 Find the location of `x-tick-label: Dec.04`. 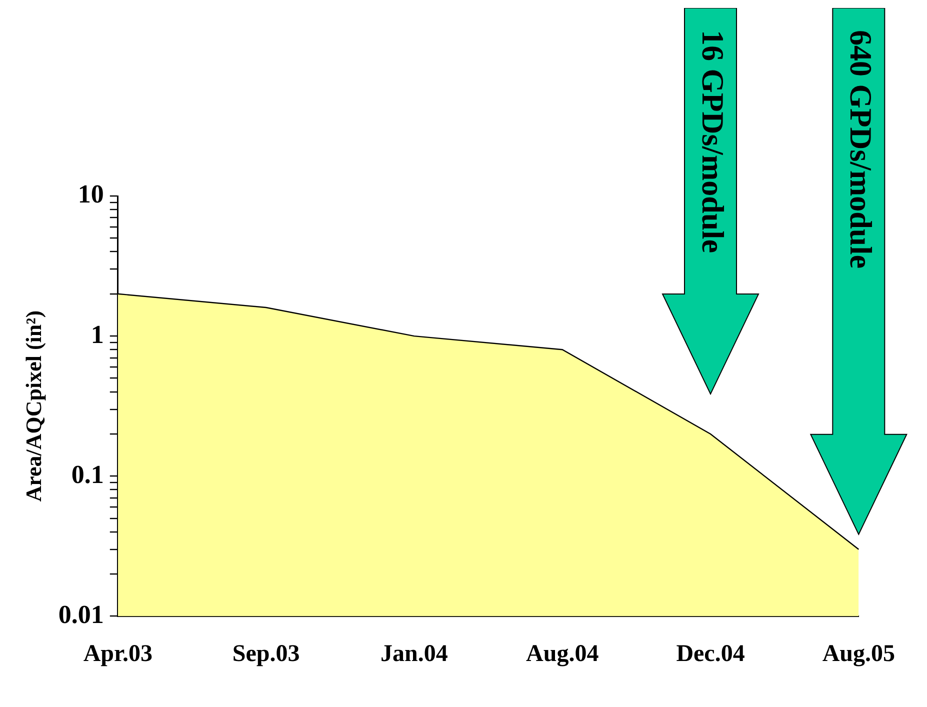

x-tick-label: Dec.04 is located at coordinates (710, 653).